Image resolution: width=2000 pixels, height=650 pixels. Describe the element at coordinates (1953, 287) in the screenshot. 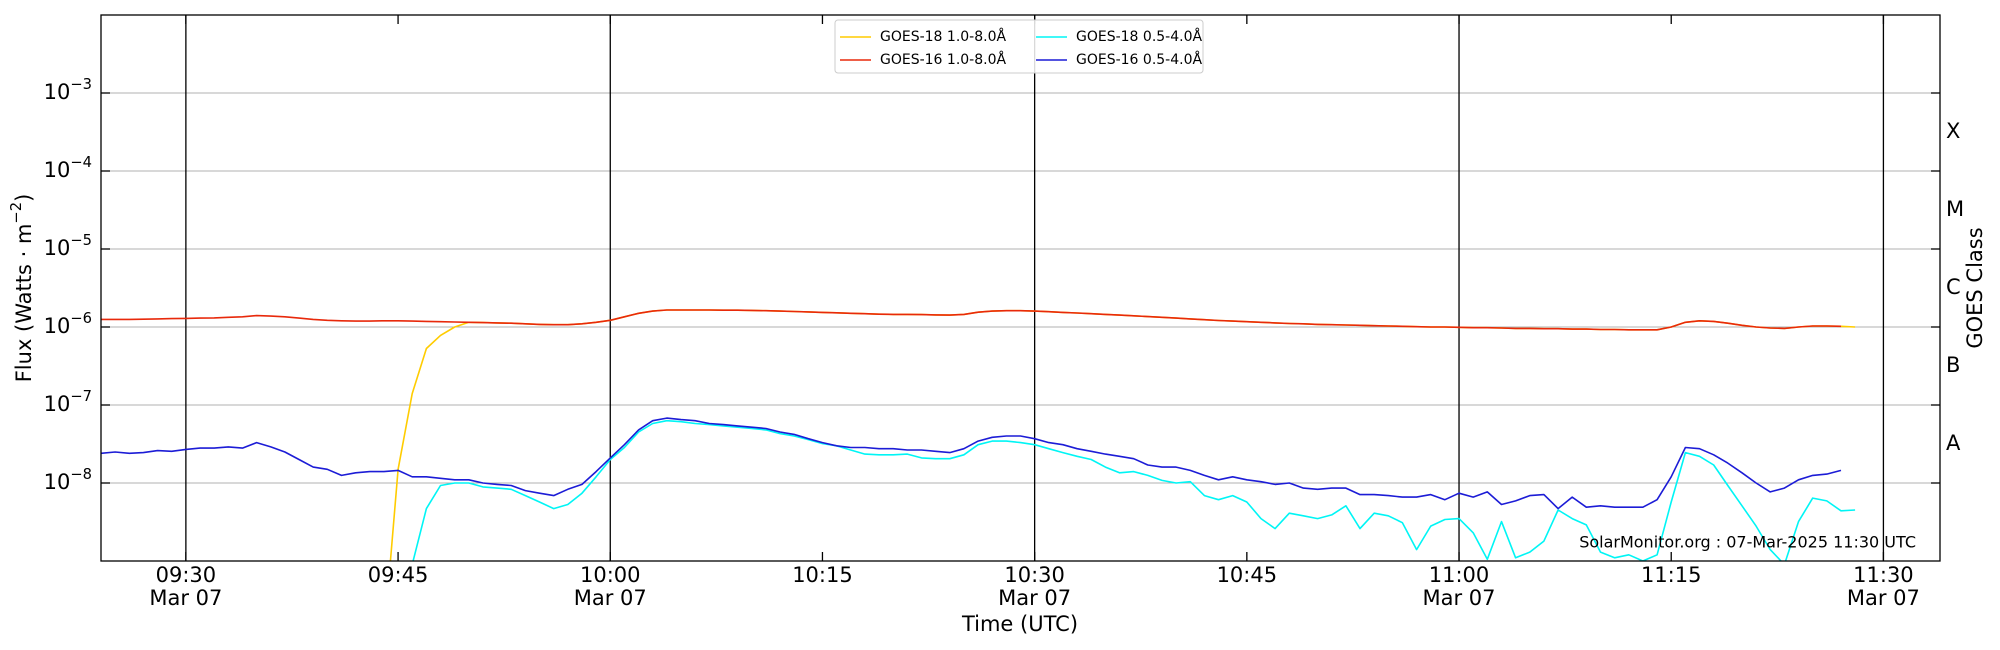

I see `y2-tick-label: C` at that location.